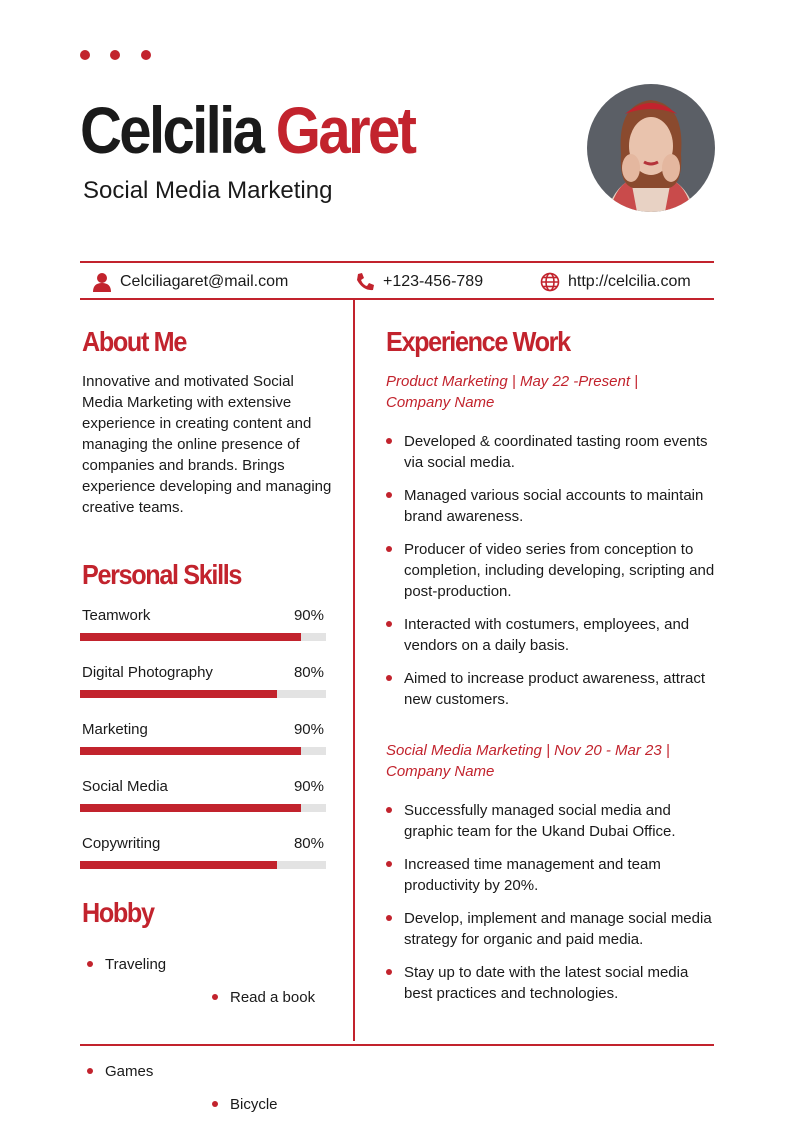  What do you see at coordinates (116, 615) in the screenshot?
I see `skill-name: Teamwork` at bounding box center [116, 615].